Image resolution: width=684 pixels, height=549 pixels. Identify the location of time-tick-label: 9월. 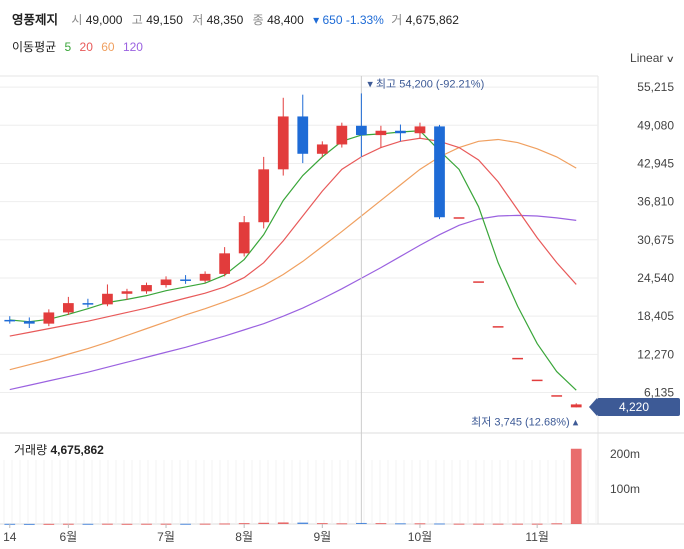
(322, 537).